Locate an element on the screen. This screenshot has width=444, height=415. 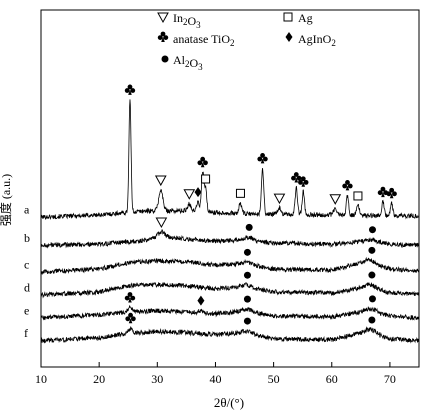
legend-label: anatase TiO2 is located at coordinates (204, 40).